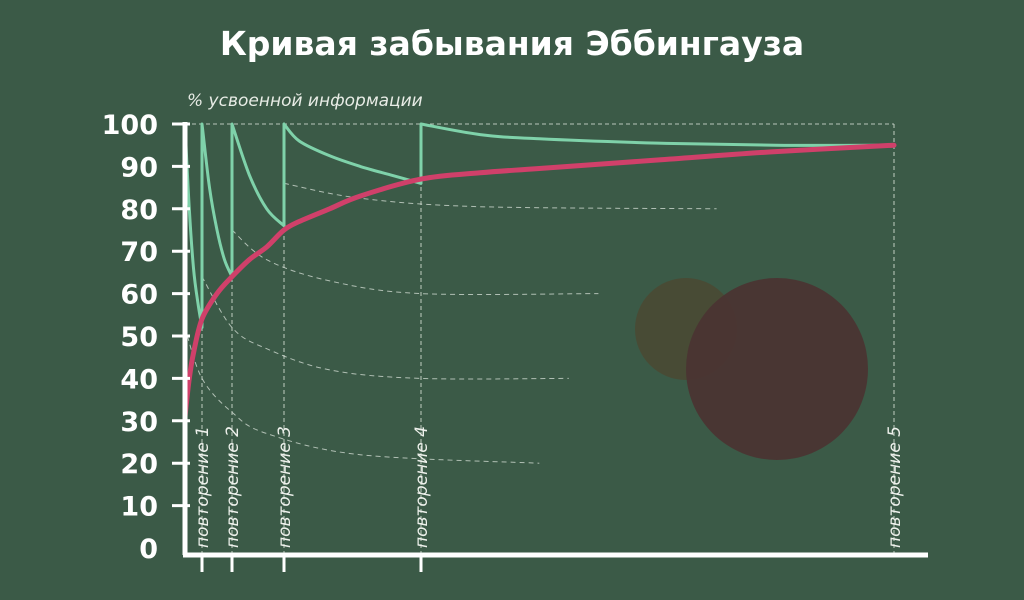  I want to click on repetition-label-5: повторение 5, so click(895, 487).